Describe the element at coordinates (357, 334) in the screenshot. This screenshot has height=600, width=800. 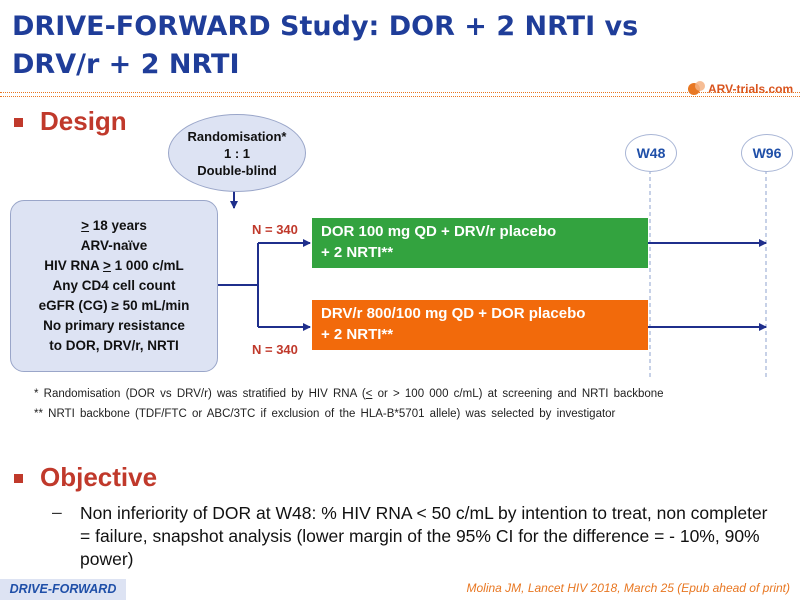
I see `arm2-line2: + 2 NRTI**` at that location.